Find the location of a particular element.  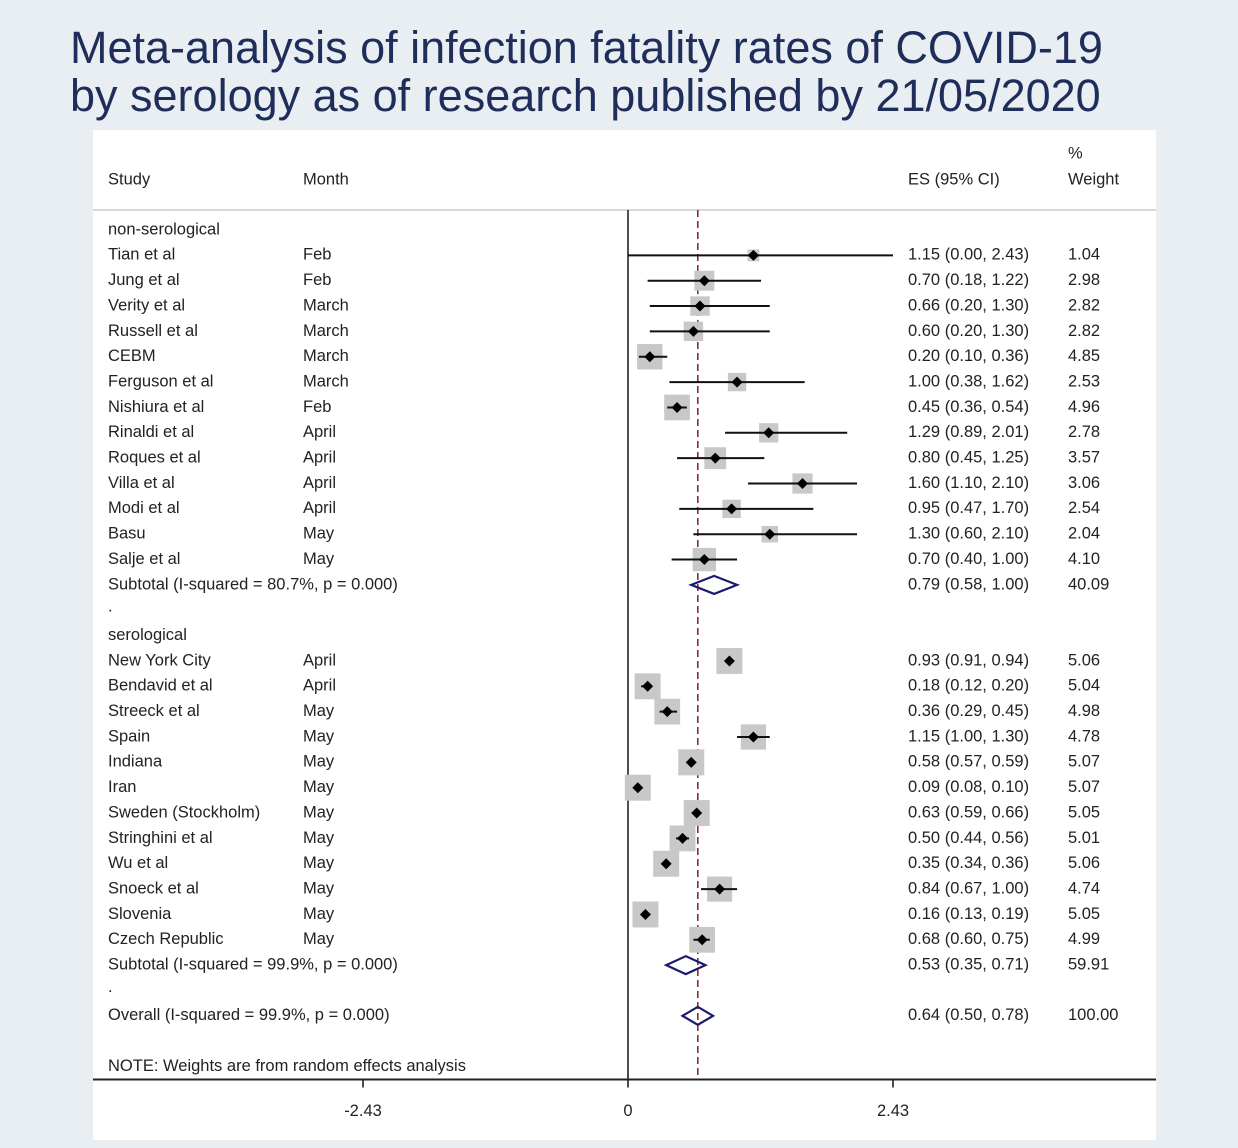

study-name: Ferguson et al is located at coordinates (160, 381).